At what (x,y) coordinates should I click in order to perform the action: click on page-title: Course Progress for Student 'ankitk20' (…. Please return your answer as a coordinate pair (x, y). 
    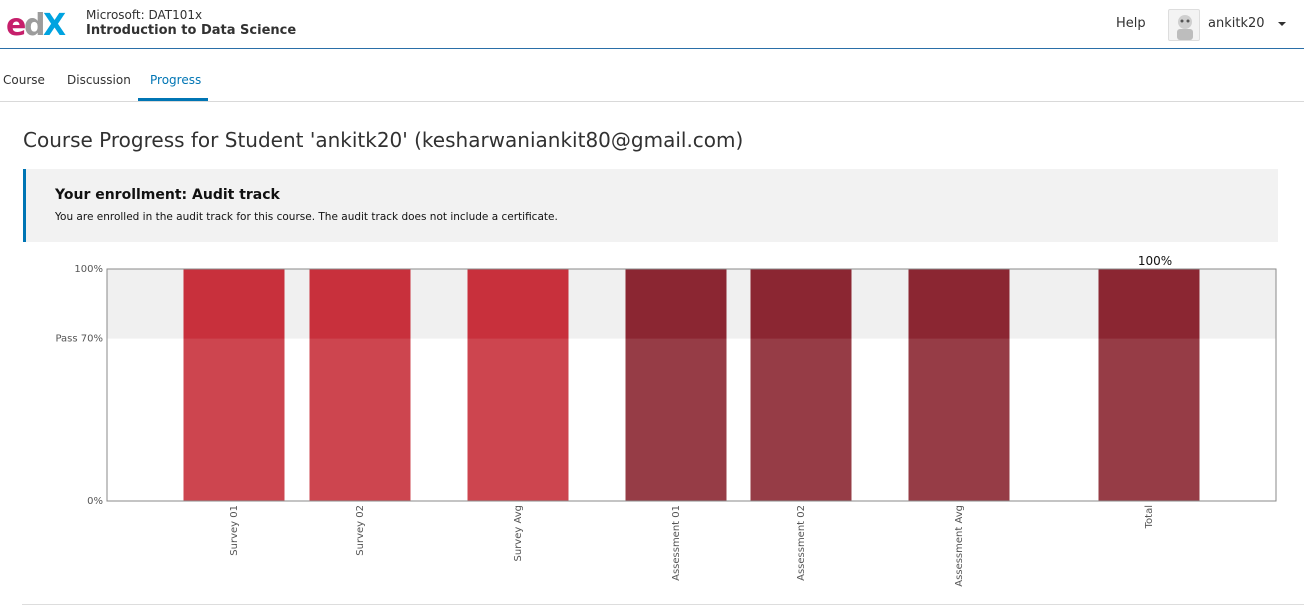
    Looking at the image, I should click on (383, 140).